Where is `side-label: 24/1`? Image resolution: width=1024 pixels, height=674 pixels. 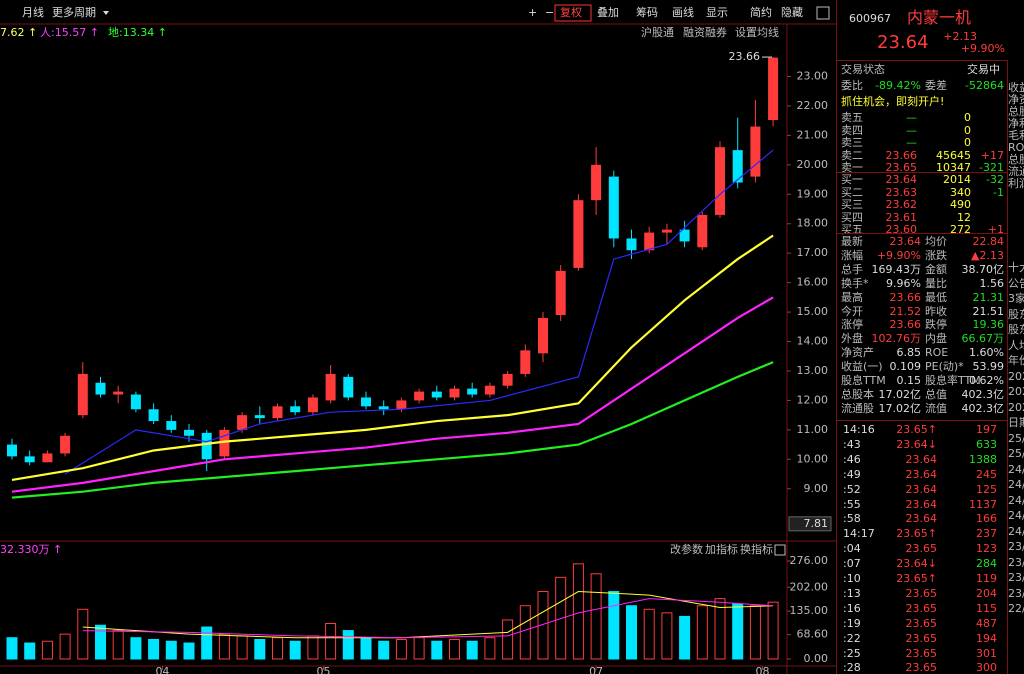 side-label: 24/1 is located at coordinates (1016, 469).